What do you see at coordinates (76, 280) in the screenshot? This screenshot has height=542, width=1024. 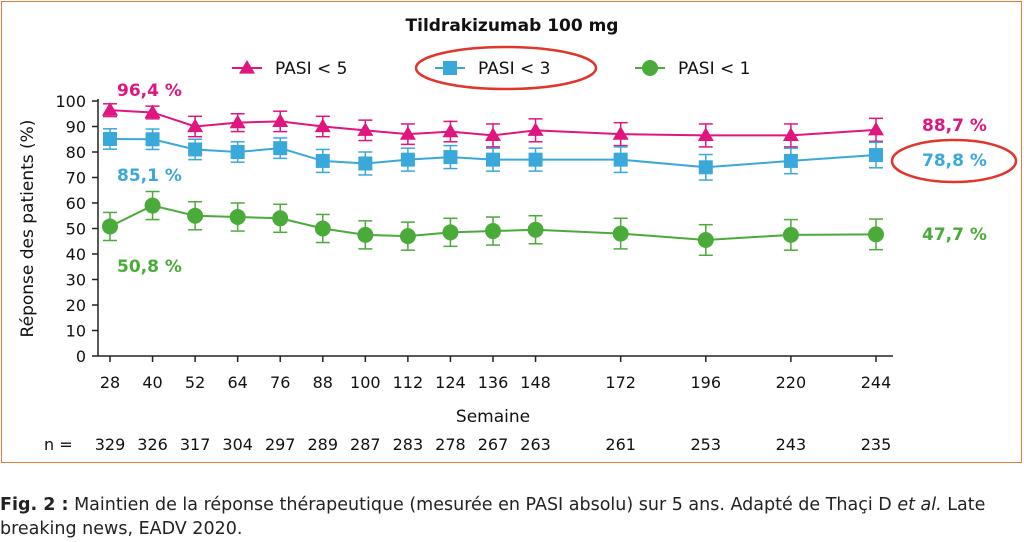 I see `y-tick-label: 30` at bounding box center [76, 280].